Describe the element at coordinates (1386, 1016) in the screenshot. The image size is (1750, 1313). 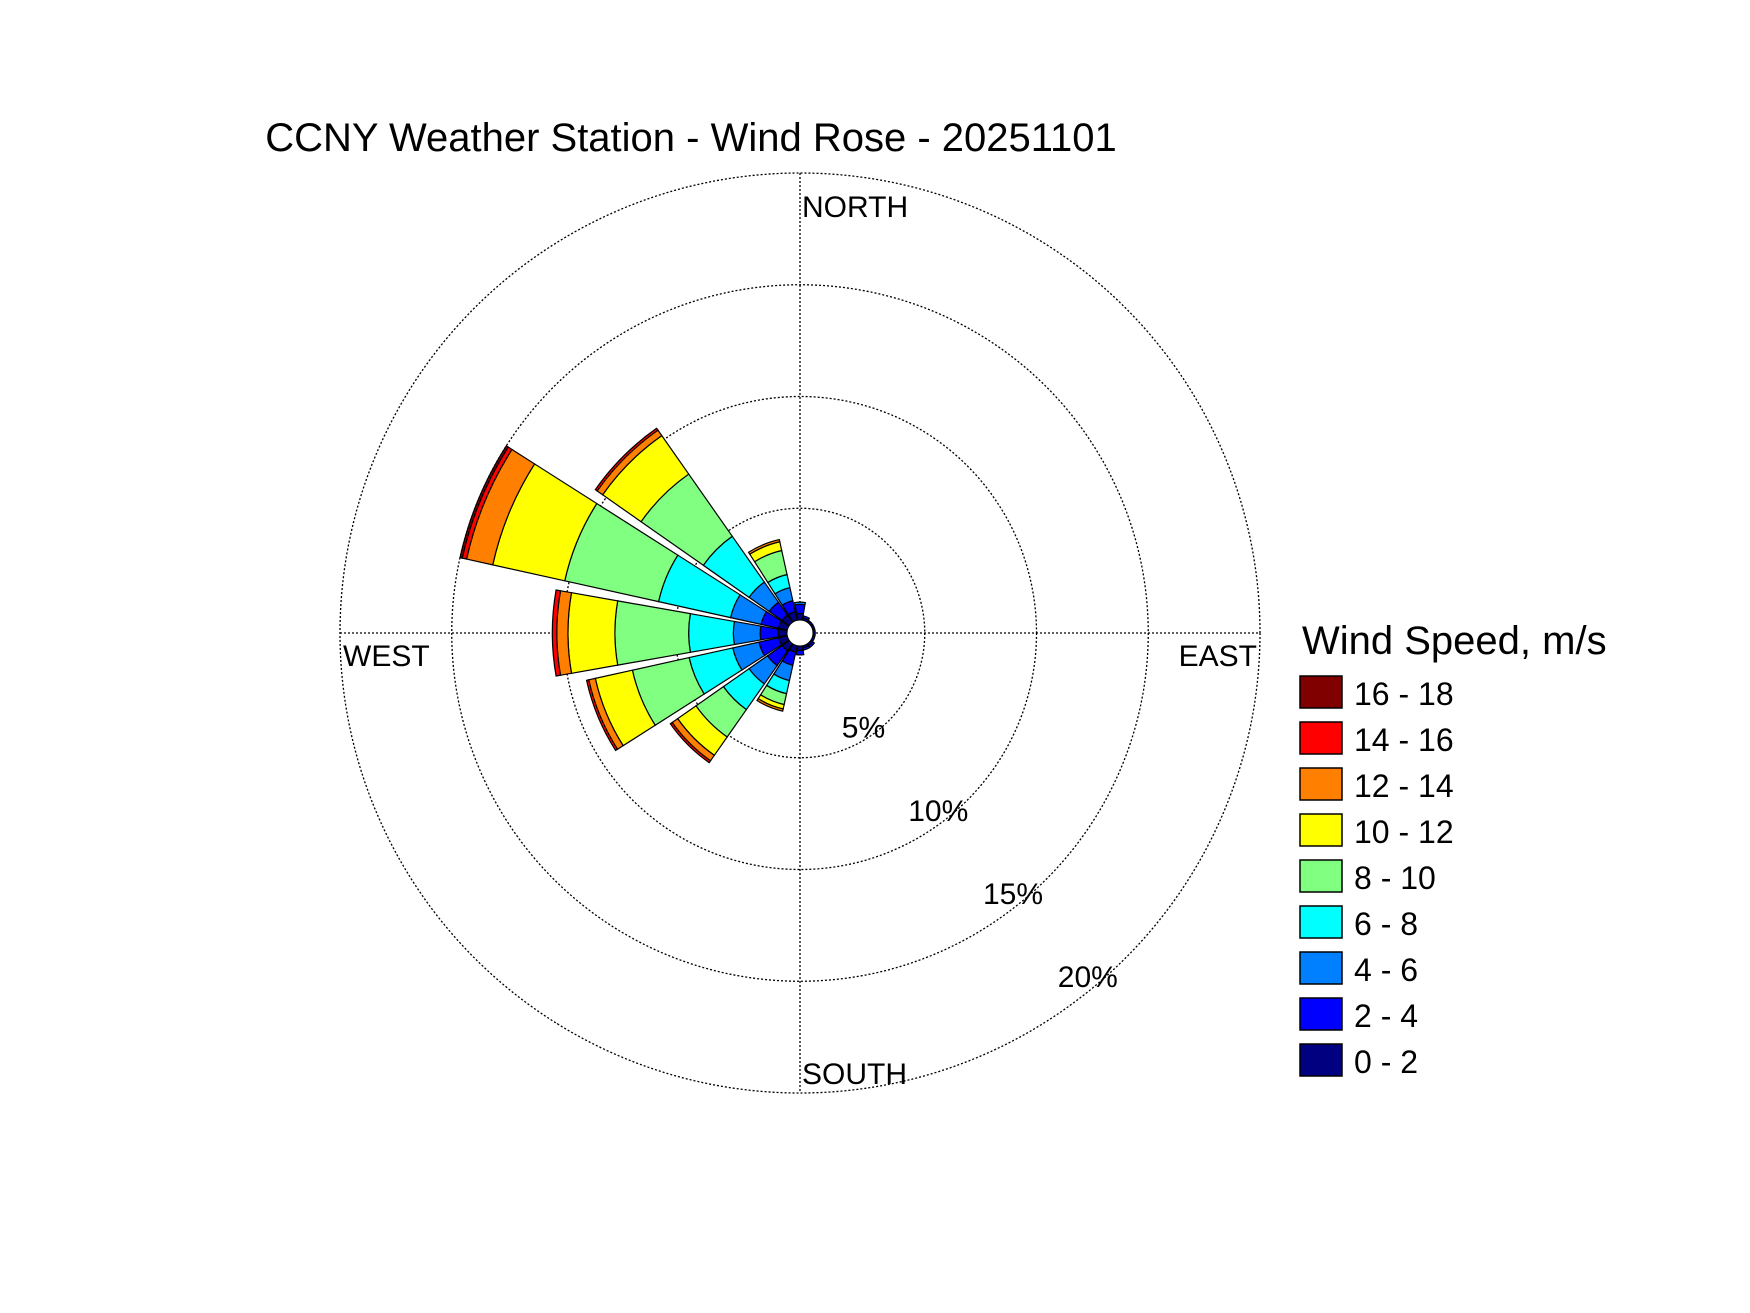
I see `legend-label: 2 - 4` at that location.